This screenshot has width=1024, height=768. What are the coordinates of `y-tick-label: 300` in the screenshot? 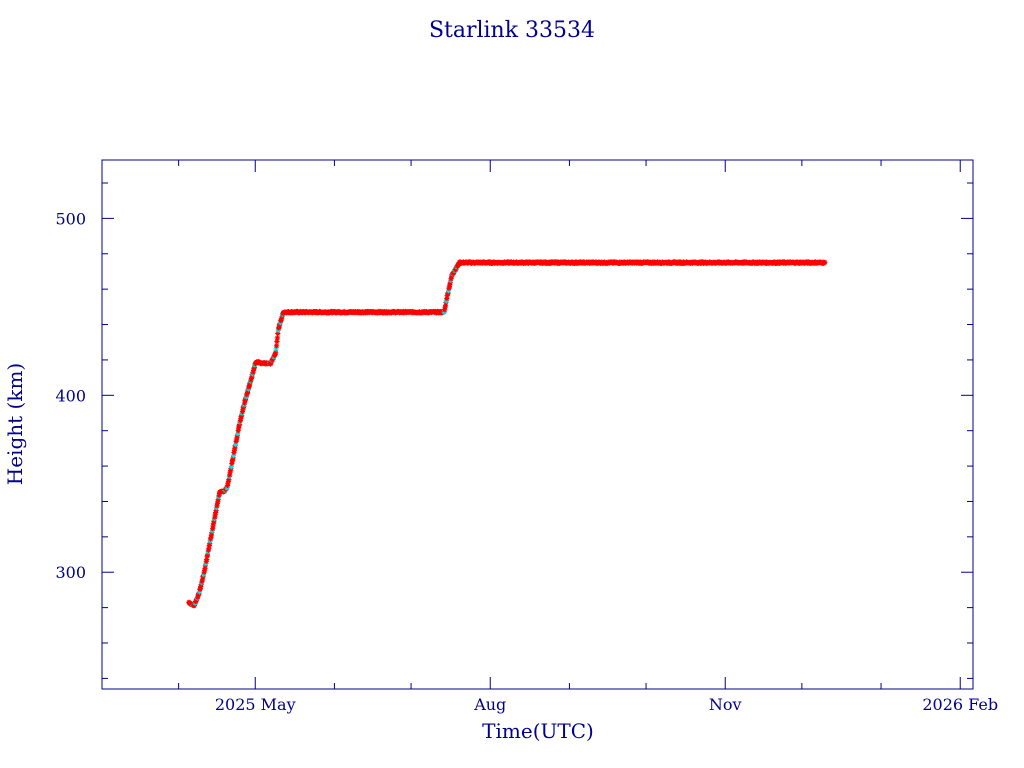 It's located at (70, 572).